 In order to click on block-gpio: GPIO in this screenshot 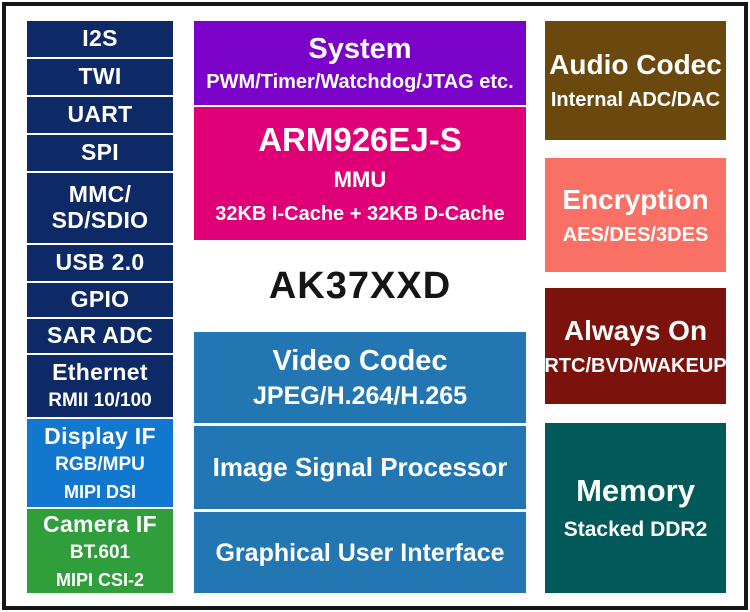, I will do `click(100, 300)`.